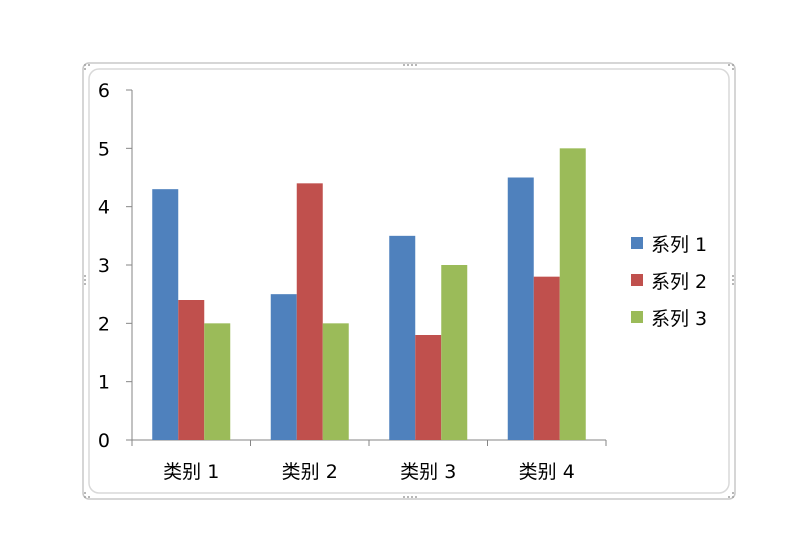 This screenshot has width=794, height=557. What do you see at coordinates (547, 472) in the screenshot?
I see `x-category-label: 类别 4` at bounding box center [547, 472].